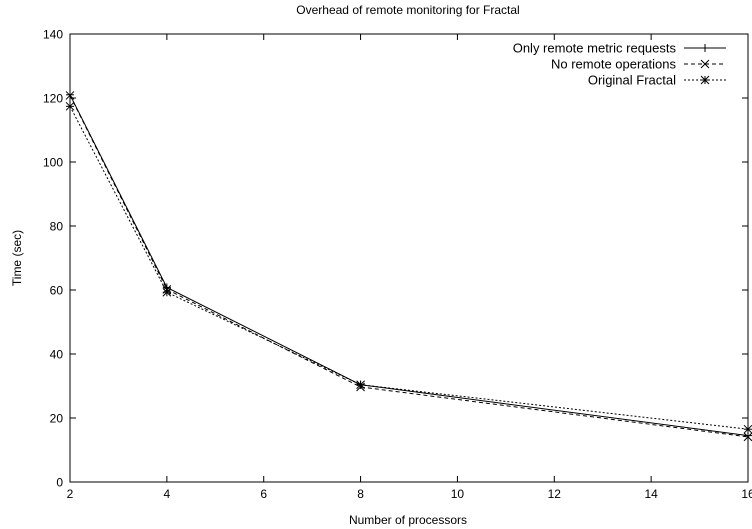 The width and height of the screenshot is (752, 529). I want to click on x-tick-label: 14, so click(651, 494).